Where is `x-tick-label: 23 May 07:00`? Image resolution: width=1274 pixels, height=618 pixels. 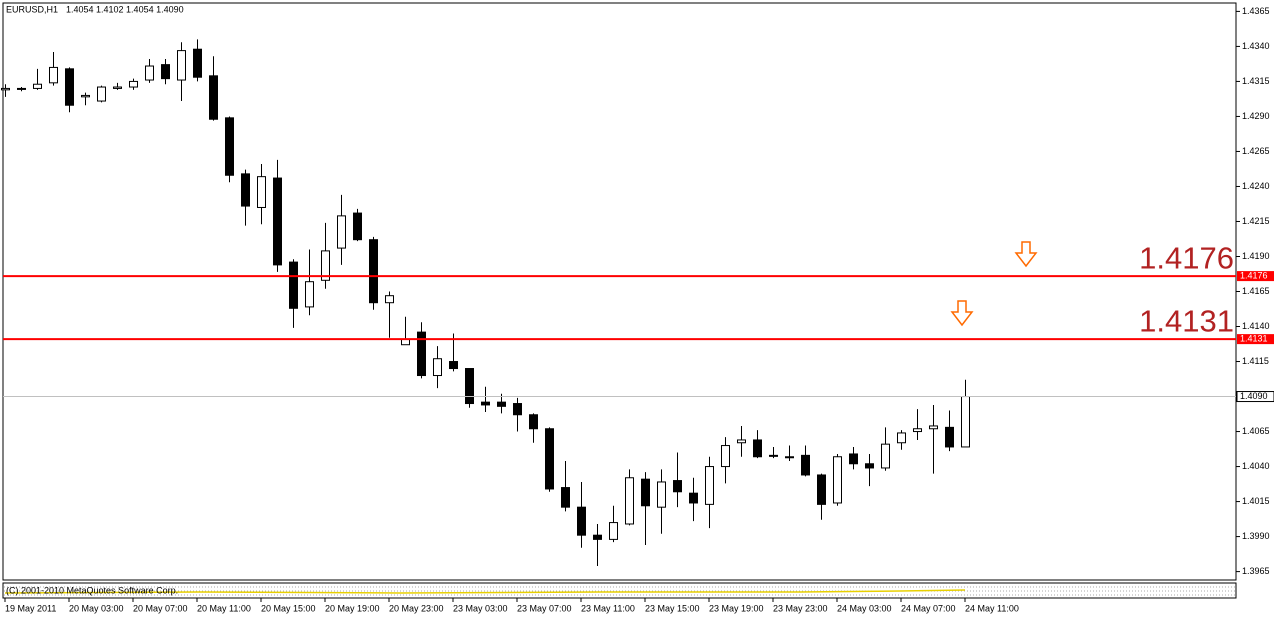
x-tick-label: 23 May 07:00 is located at coordinates (544, 608).